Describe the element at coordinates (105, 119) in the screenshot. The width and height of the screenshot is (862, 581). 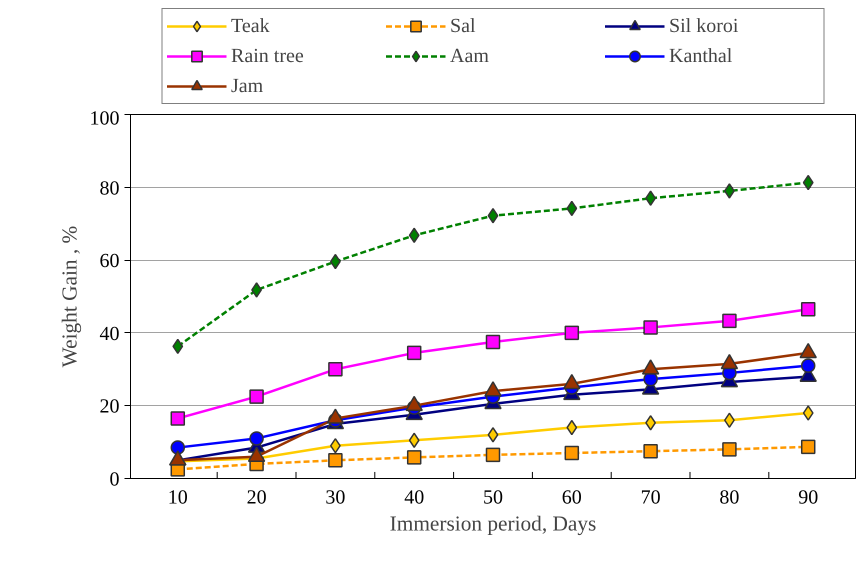
I see `y-tick-label: 100` at that location.